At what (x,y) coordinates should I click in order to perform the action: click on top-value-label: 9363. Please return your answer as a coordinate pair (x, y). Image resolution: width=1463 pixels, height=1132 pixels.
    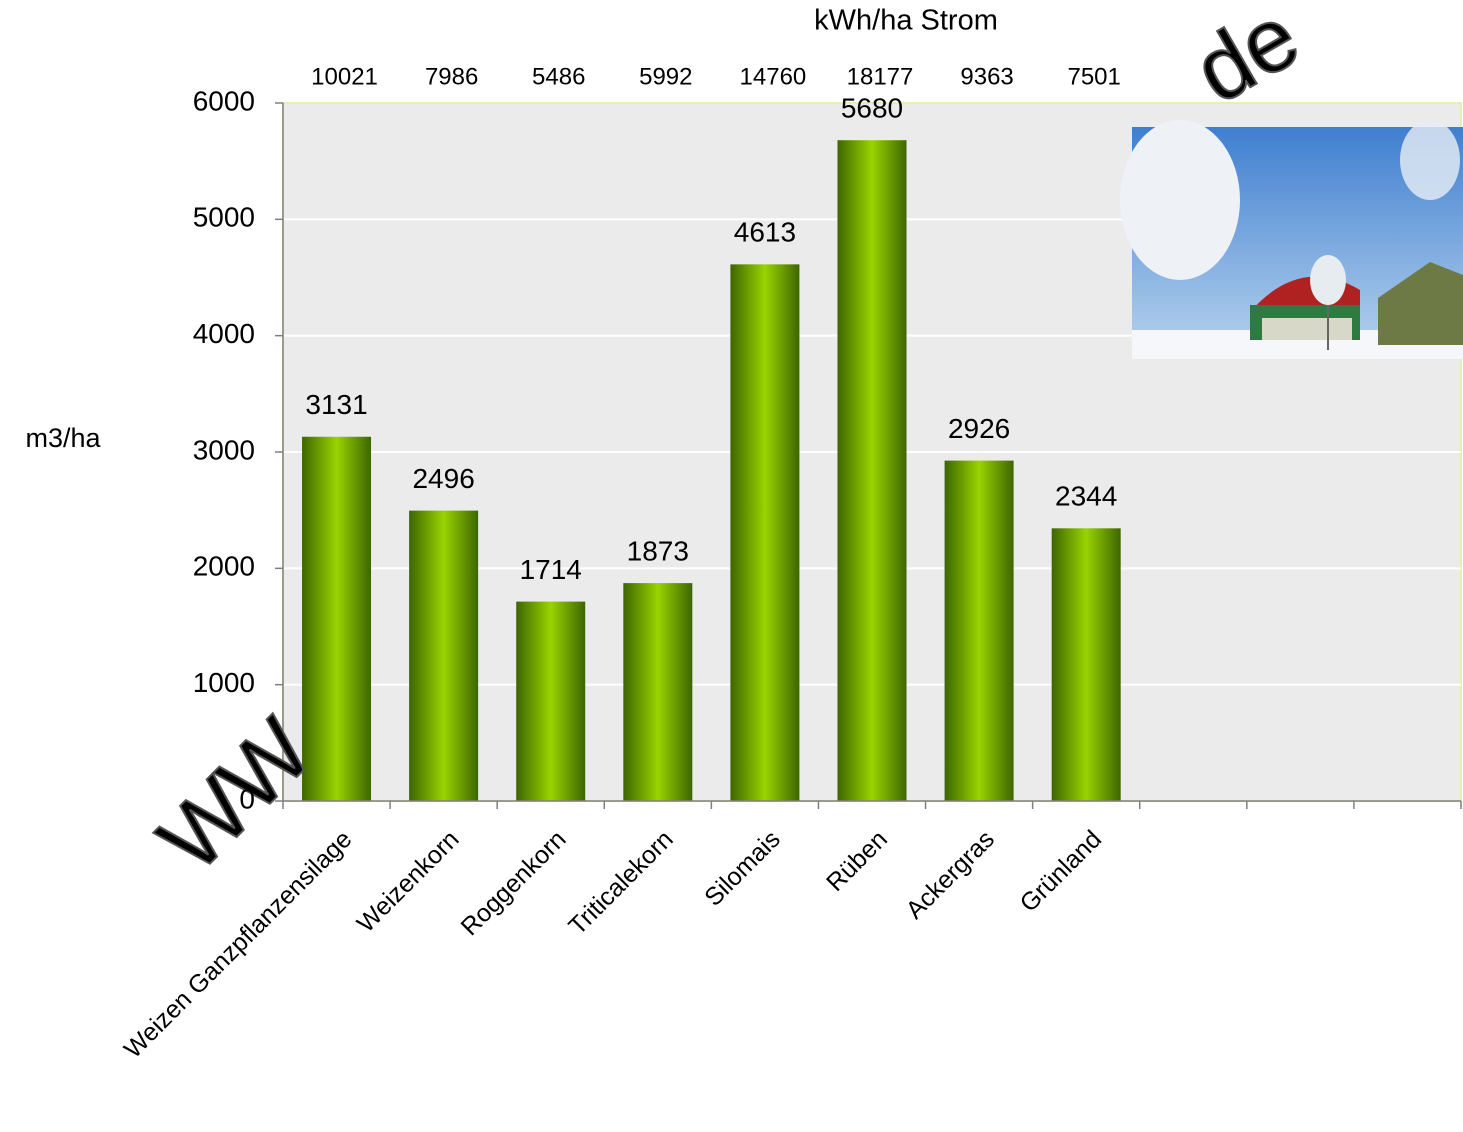
    Looking at the image, I should click on (986, 76).